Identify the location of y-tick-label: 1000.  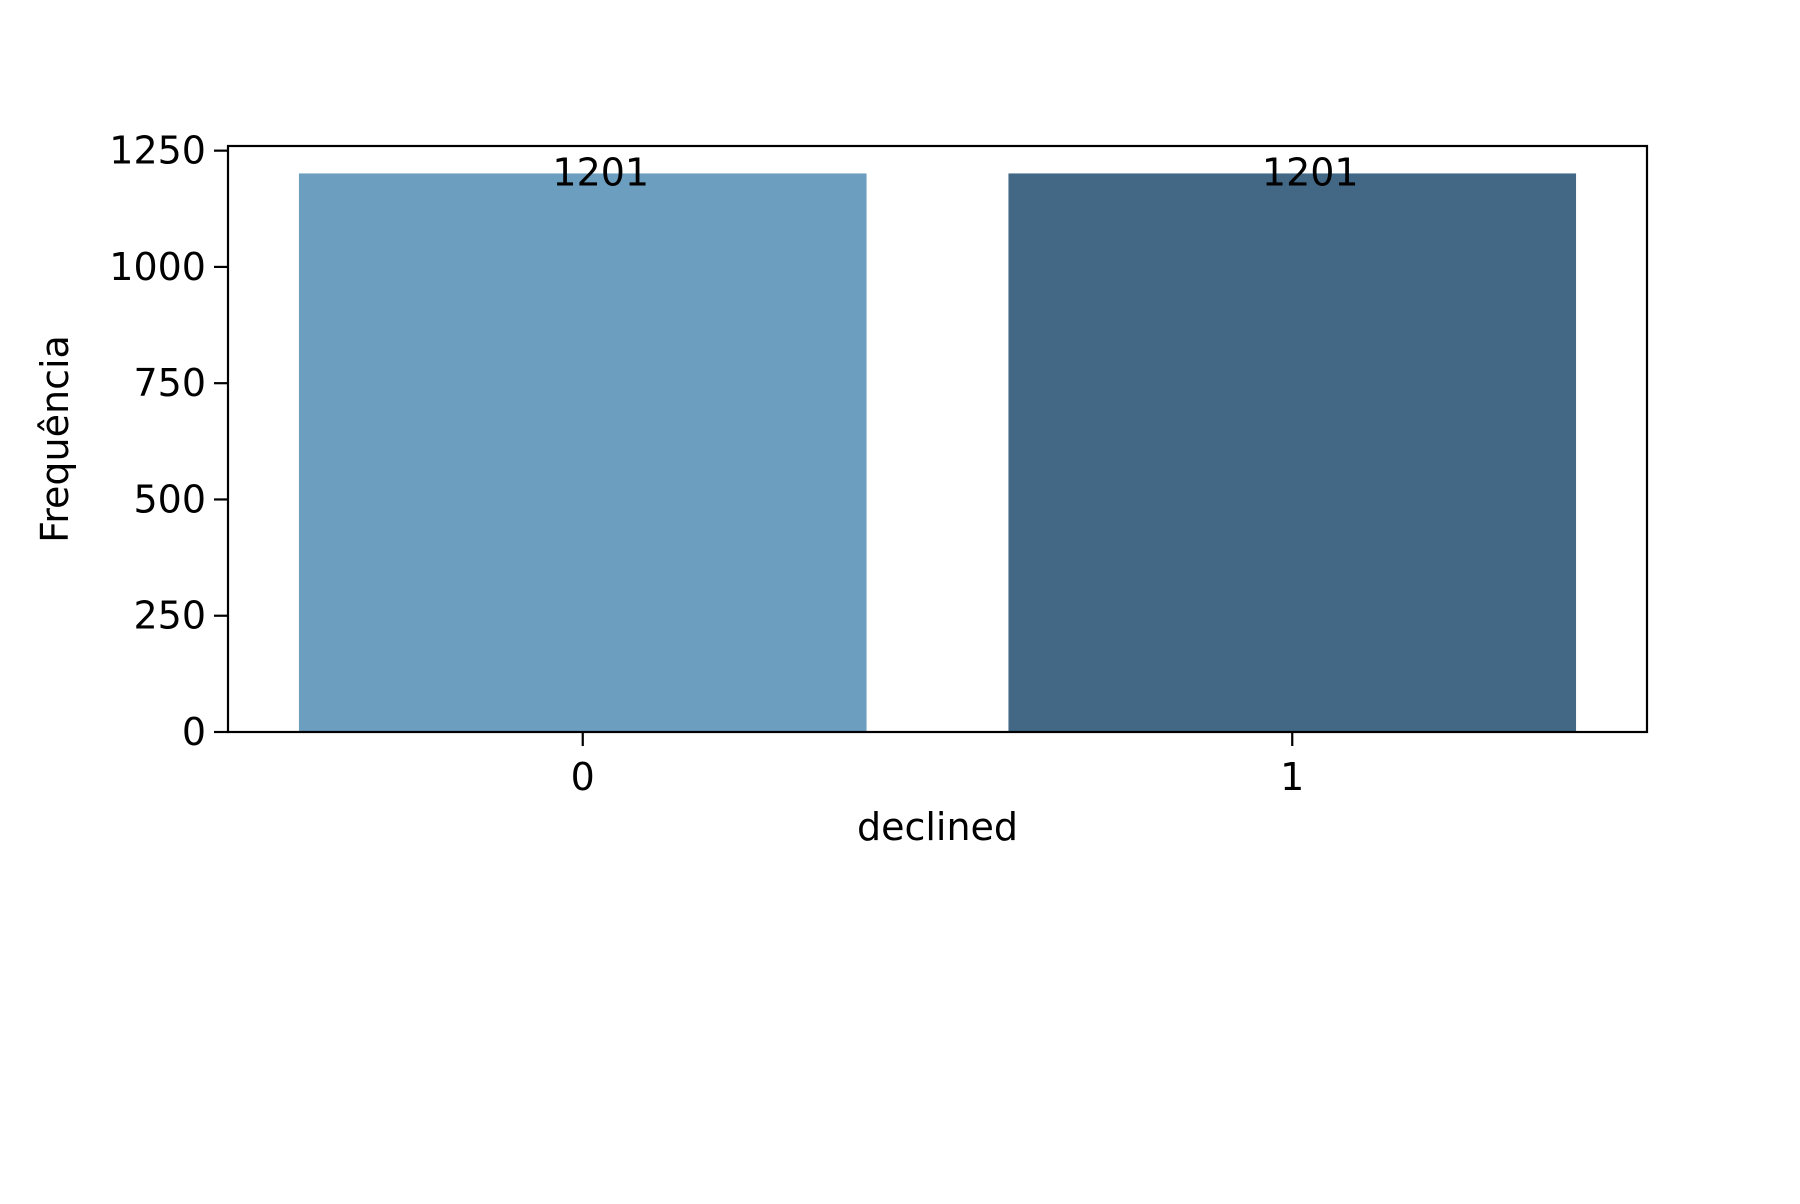
(157, 267).